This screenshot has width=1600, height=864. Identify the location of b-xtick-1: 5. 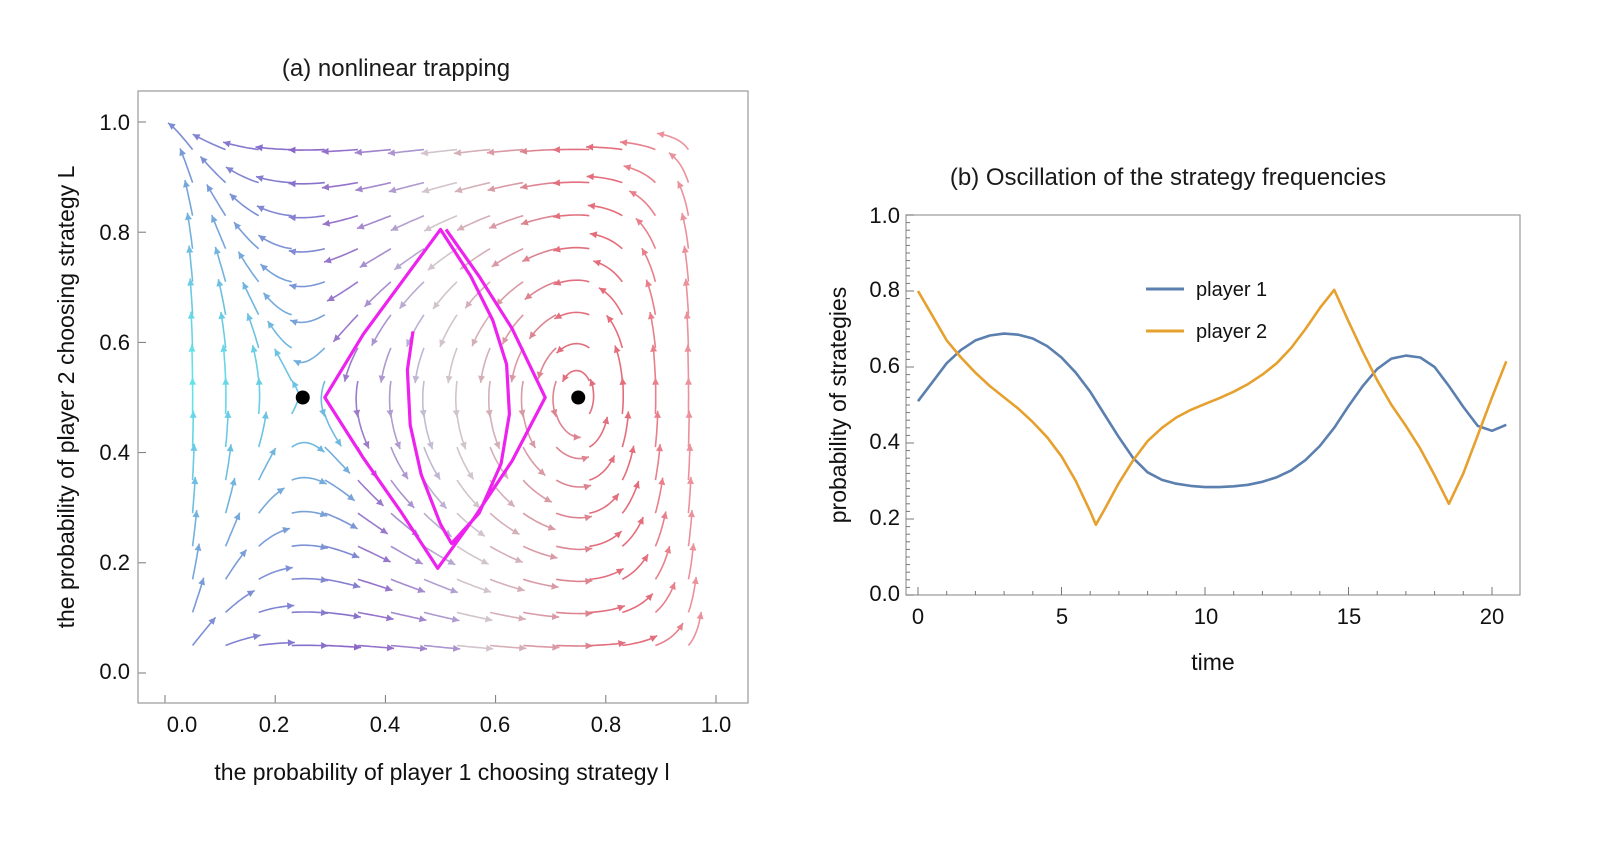
(1062, 616).